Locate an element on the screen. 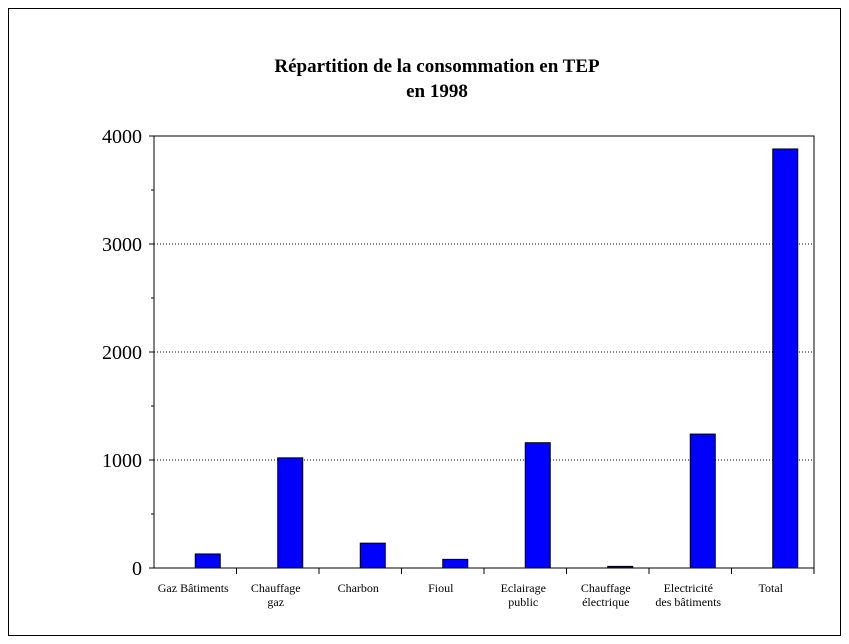 Image resolution: width=849 pixels, height=644 pixels. x-tick-label: Gaz Bâtiments is located at coordinates (193, 588).